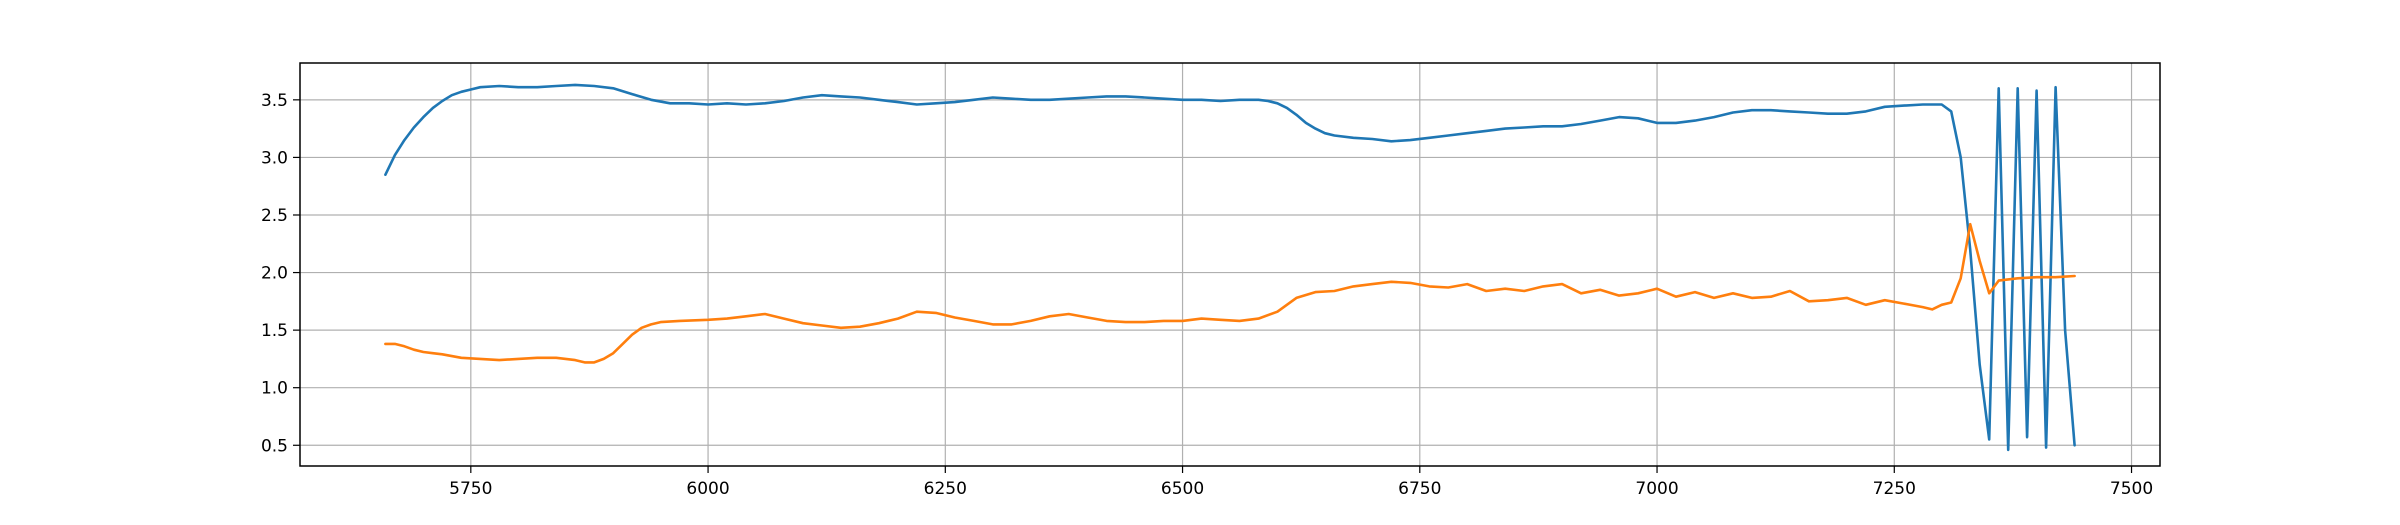 The width and height of the screenshot is (2400, 525). I want to click on x-tick-label: 6250, so click(945, 489).